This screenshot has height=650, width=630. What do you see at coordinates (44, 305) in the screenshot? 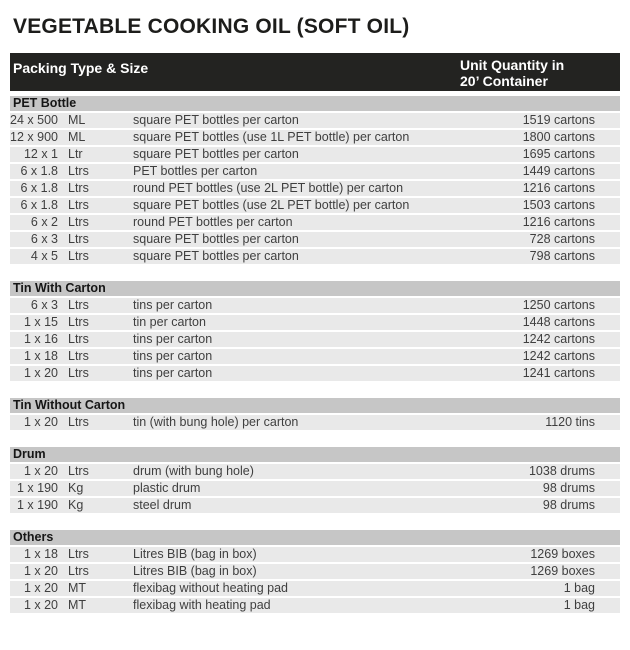
I see `cell-size: 6 x 3` at bounding box center [44, 305].